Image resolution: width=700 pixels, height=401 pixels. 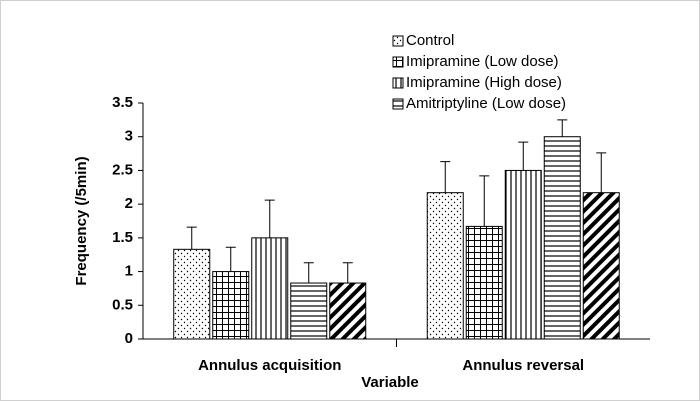 What do you see at coordinates (430, 40) in the screenshot?
I see `legend-label: Control` at bounding box center [430, 40].